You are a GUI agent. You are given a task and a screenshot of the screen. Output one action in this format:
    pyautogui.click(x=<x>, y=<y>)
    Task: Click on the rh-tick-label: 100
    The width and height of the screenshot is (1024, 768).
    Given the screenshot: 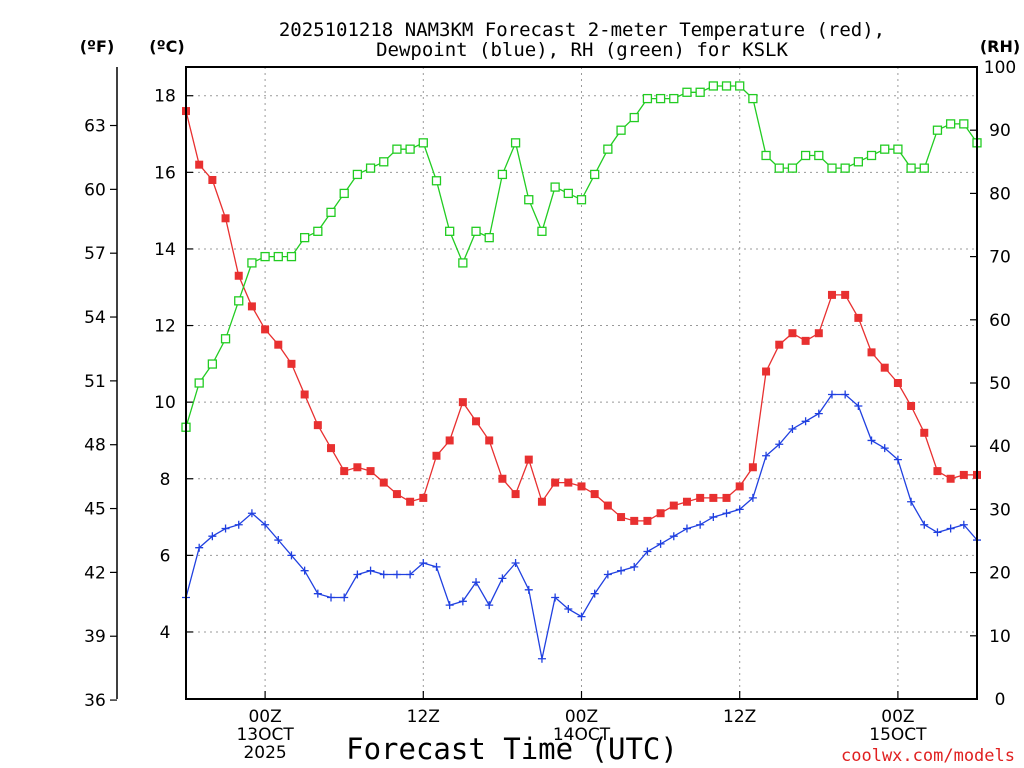 What is the action you would take?
    pyautogui.click(x=1000, y=68)
    